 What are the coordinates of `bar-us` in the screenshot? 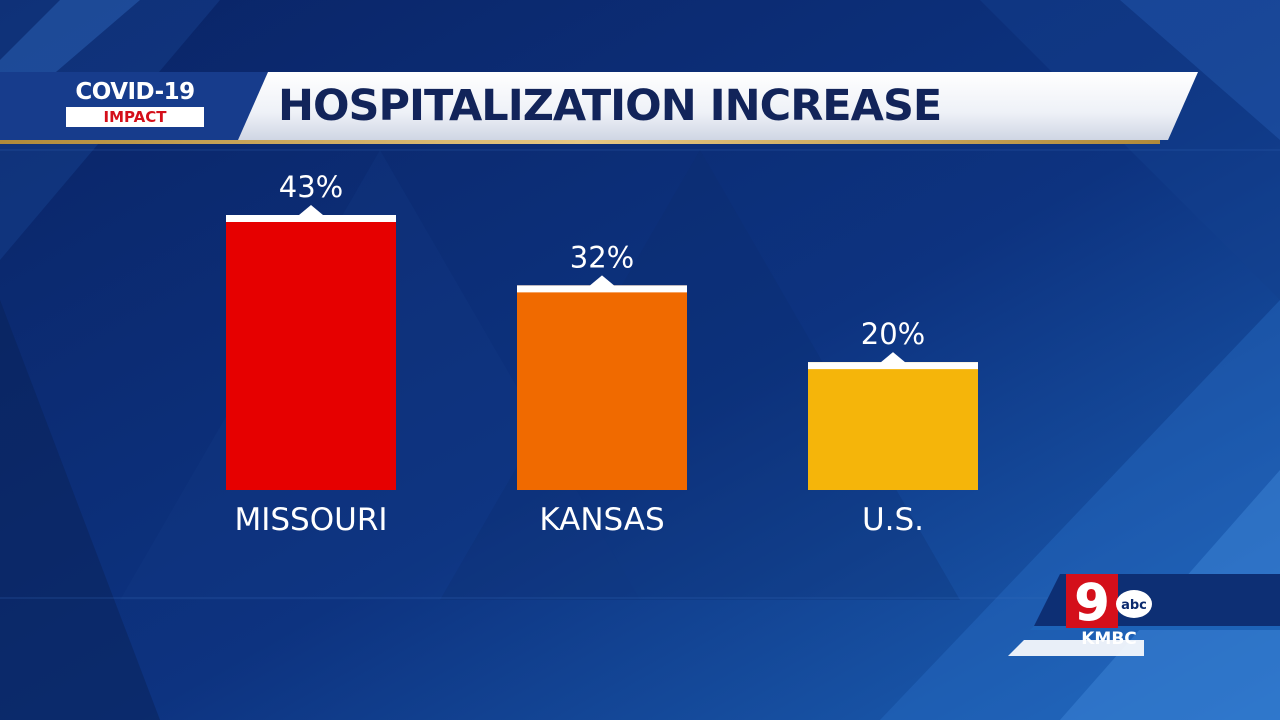 It's located at (893, 426).